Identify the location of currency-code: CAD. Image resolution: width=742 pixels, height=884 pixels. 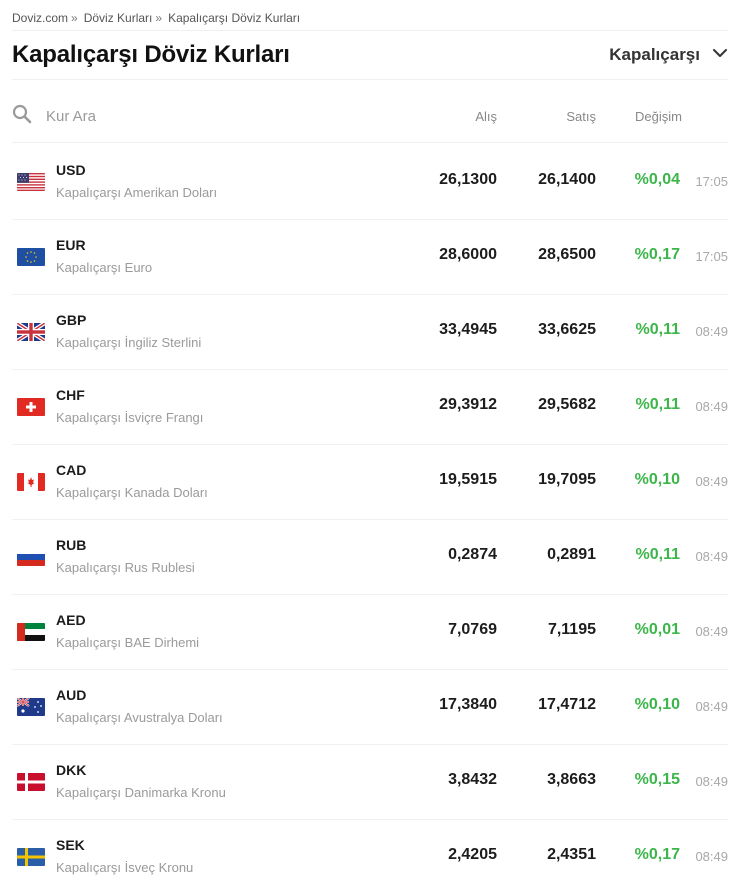
(71, 470).